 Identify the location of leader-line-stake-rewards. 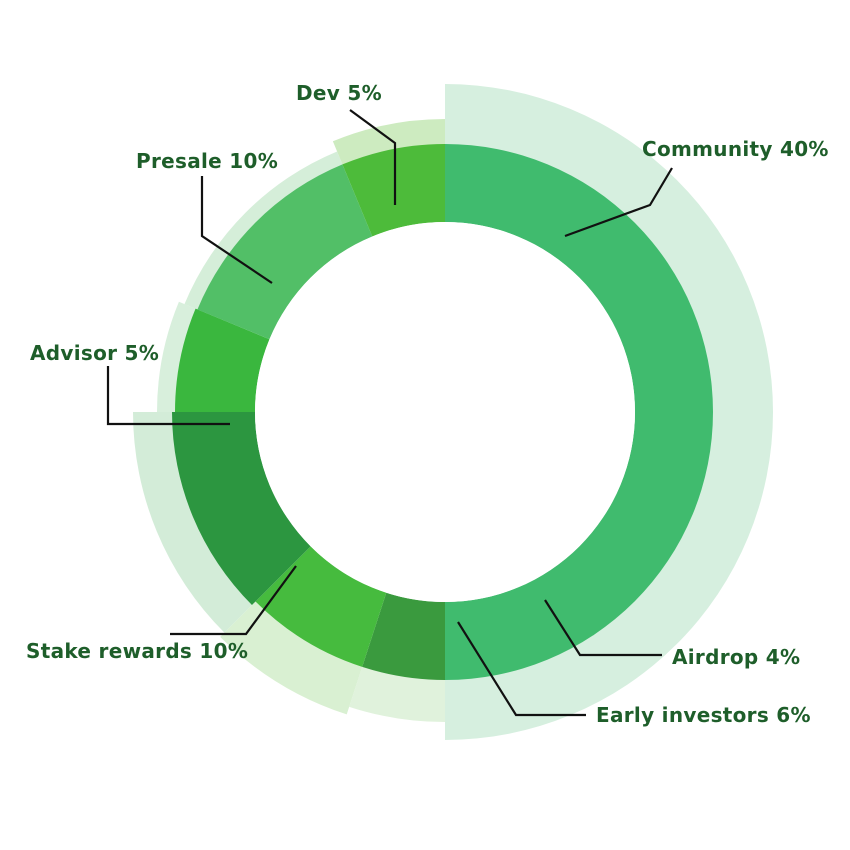
(233, 600).